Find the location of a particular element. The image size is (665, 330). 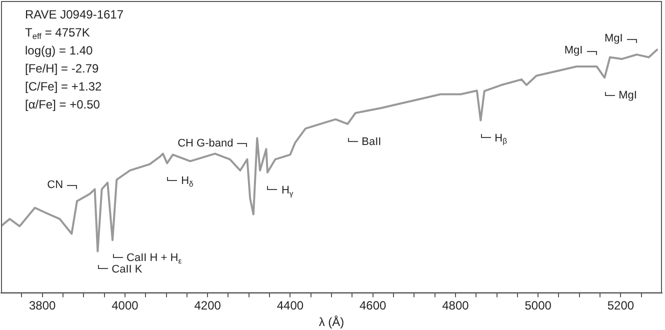

x-tick-label: 5000 is located at coordinates (538, 305).